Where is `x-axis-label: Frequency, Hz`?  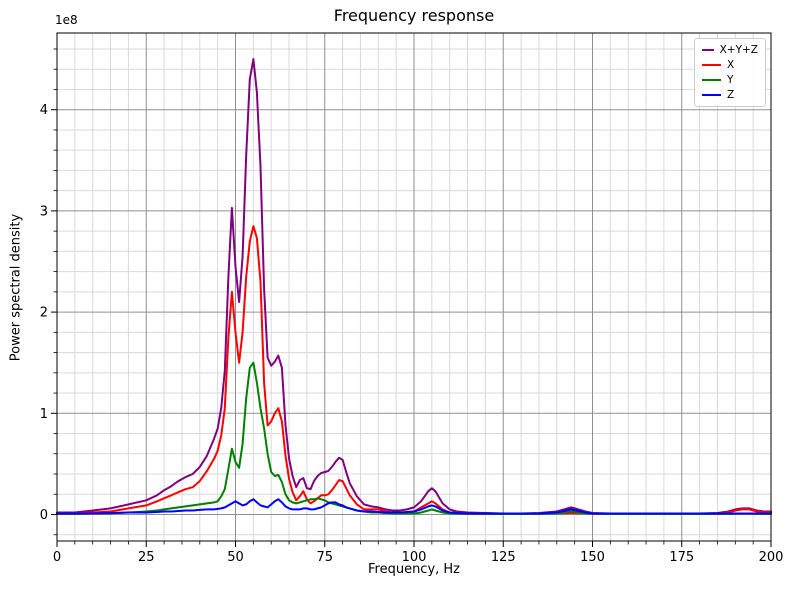 x-axis-label: Frequency, Hz is located at coordinates (414, 569).